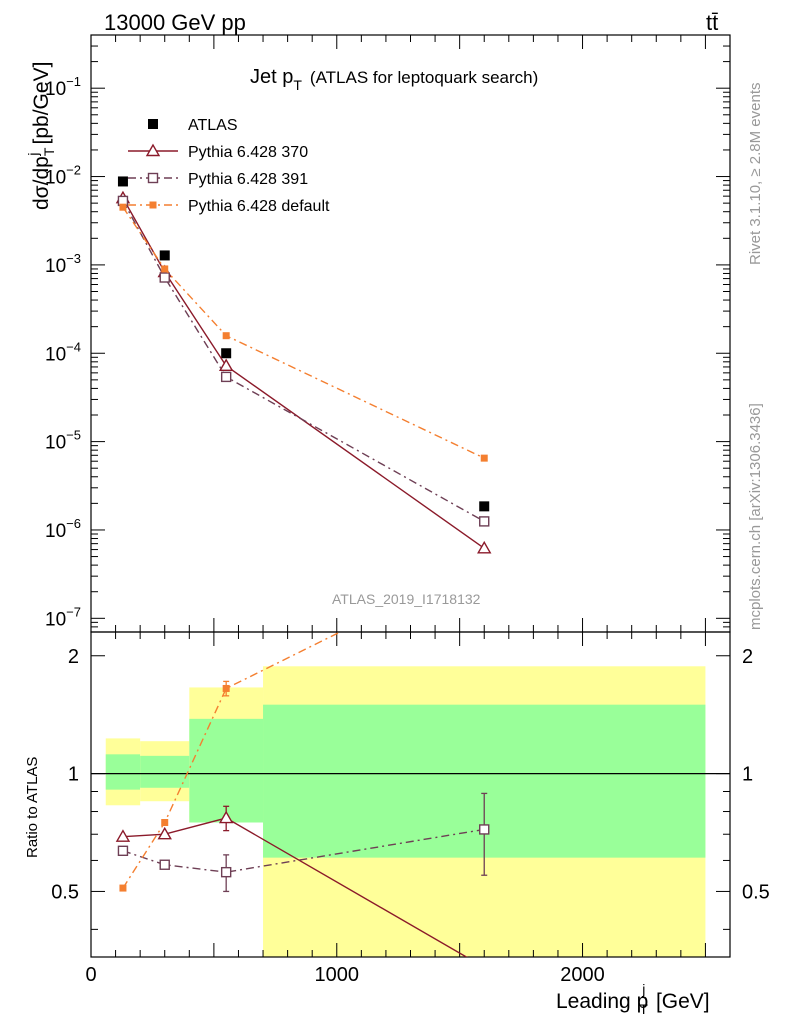 This screenshot has width=786, height=1024. What do you see at coordinates (756, 892) in the screenshot?
I see `ratio-tick-label-right: 0.5` at bounding box center [756, 892].